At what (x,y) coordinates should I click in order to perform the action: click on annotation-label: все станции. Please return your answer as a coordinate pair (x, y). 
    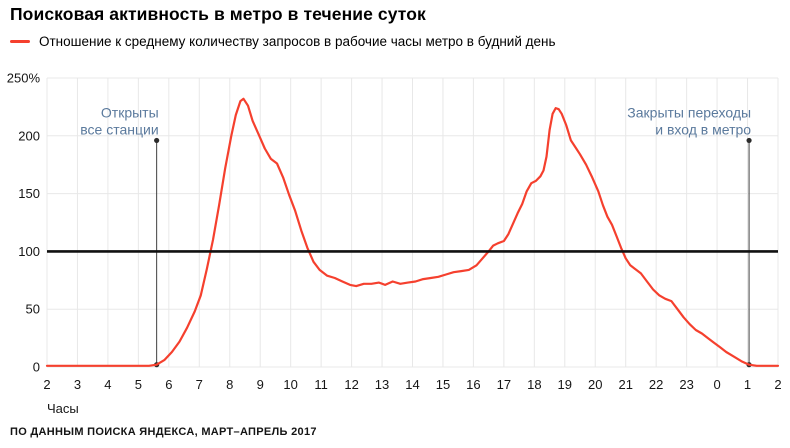
    Looking at the image, I should click on (119, 129).